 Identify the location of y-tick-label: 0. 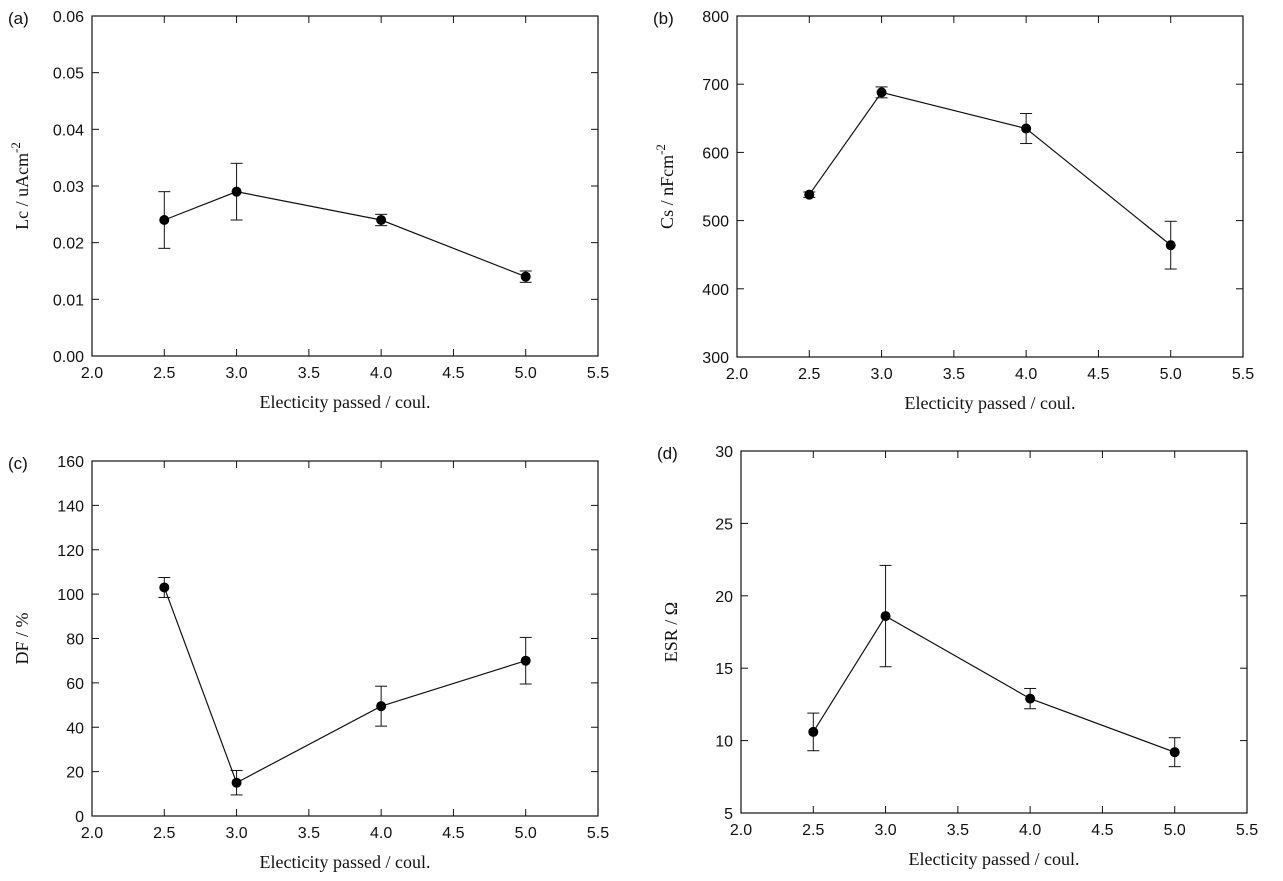
(79, 817).